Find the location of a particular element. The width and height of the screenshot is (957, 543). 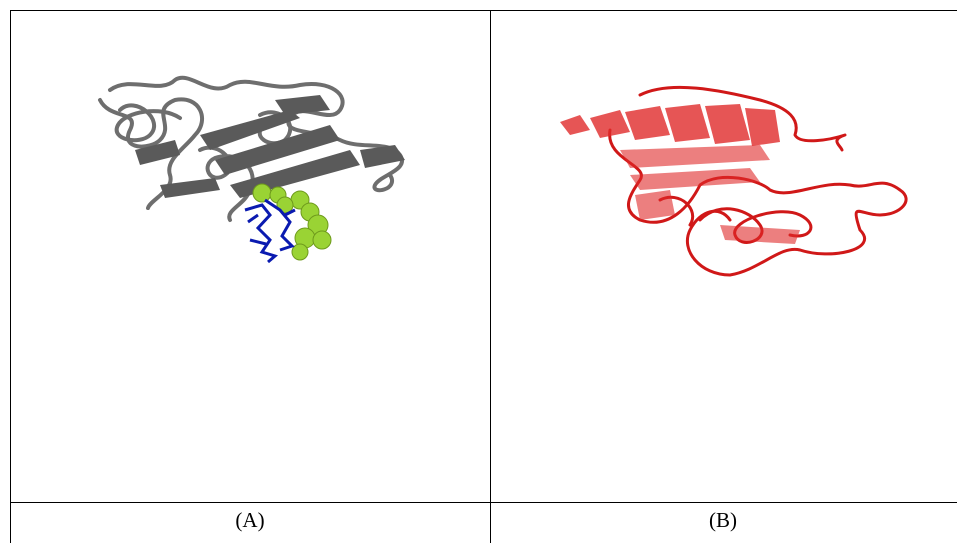

panel-caption: (A) is located at coordinates (249, 520).